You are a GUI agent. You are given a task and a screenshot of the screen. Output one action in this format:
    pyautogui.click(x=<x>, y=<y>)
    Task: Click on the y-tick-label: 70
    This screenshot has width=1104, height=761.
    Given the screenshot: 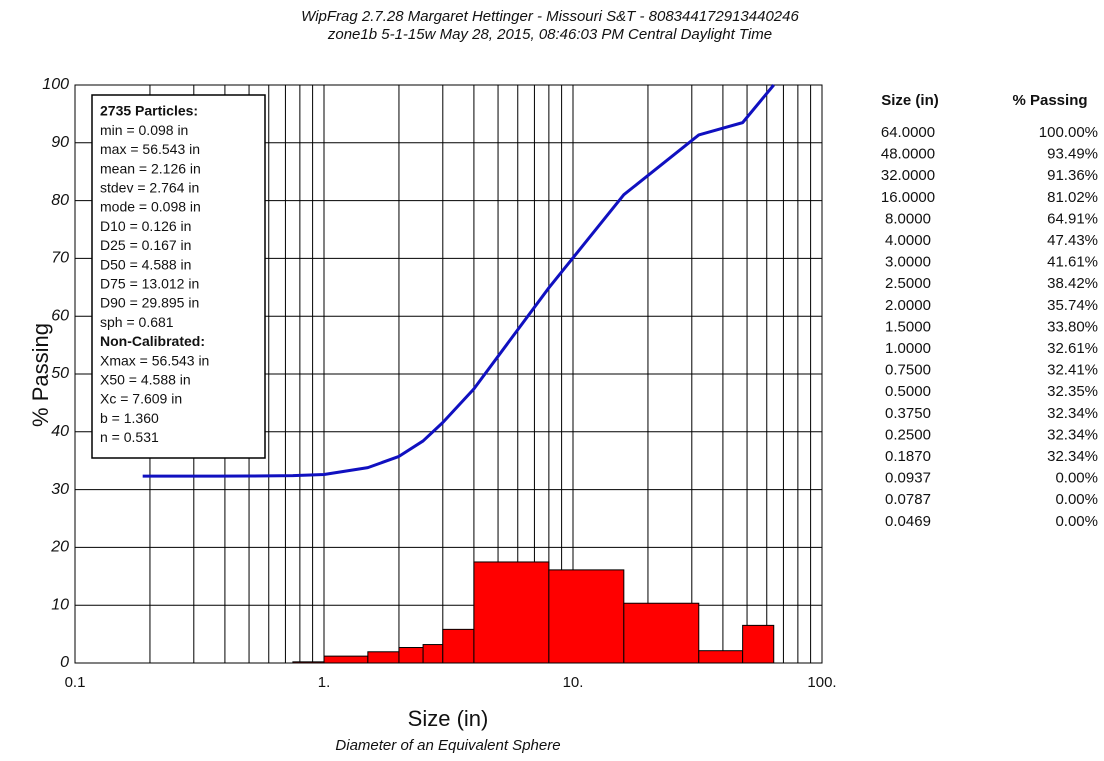 What is the action you would take?
    pyautogui.click(x=60, y=258)
    